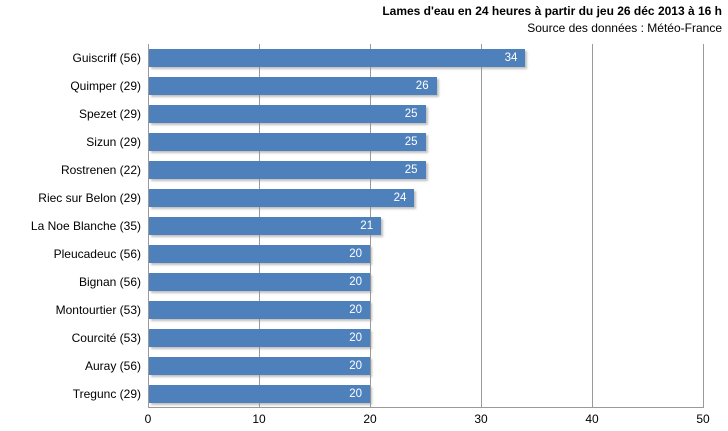  I want to click on category-label: Tregunc (29), so click(106, 394).